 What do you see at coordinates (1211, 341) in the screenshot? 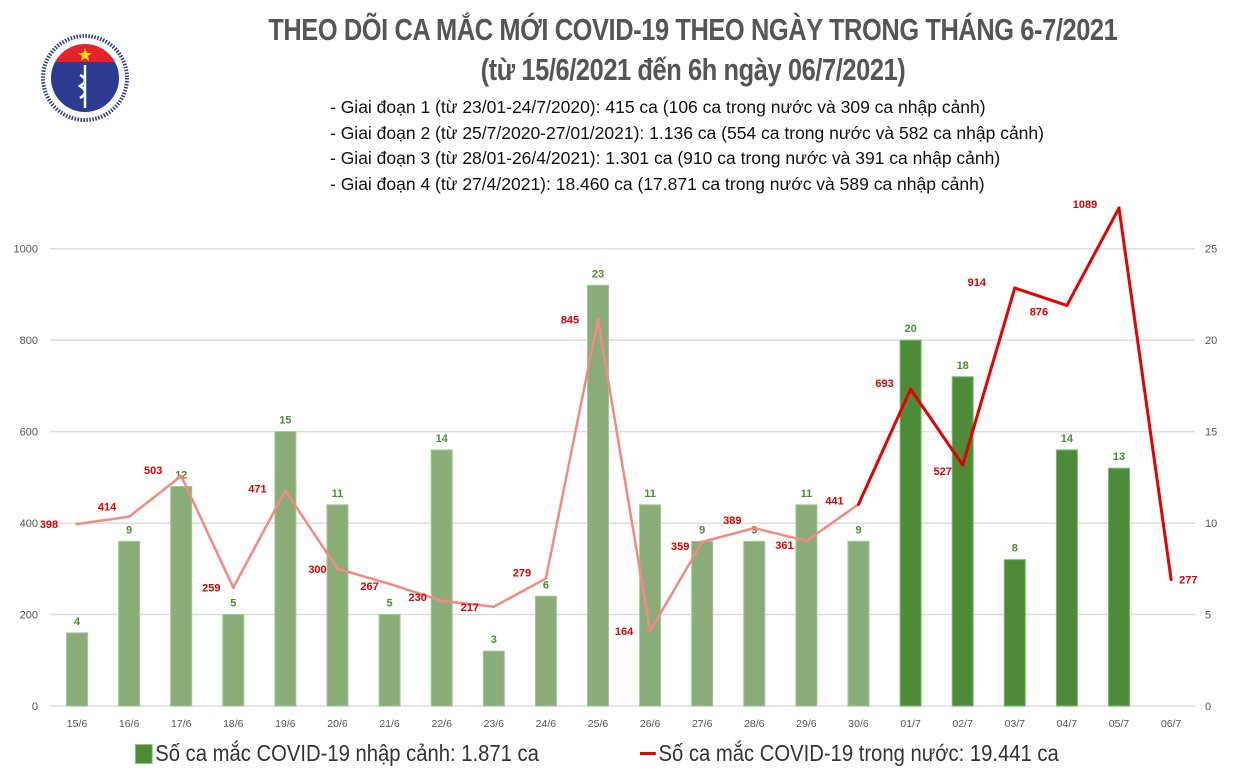
I see `right-axis-tick: 20` at bounding box center [1211, 341].